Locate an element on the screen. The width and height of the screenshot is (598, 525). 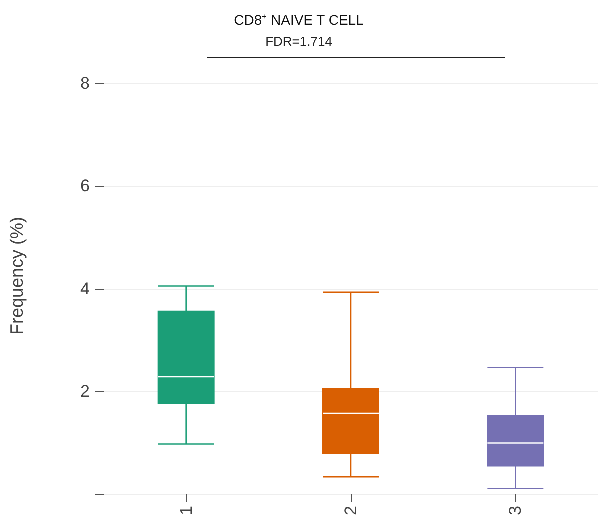
y-tick-label: 2 is located at coordinates (85, 391).